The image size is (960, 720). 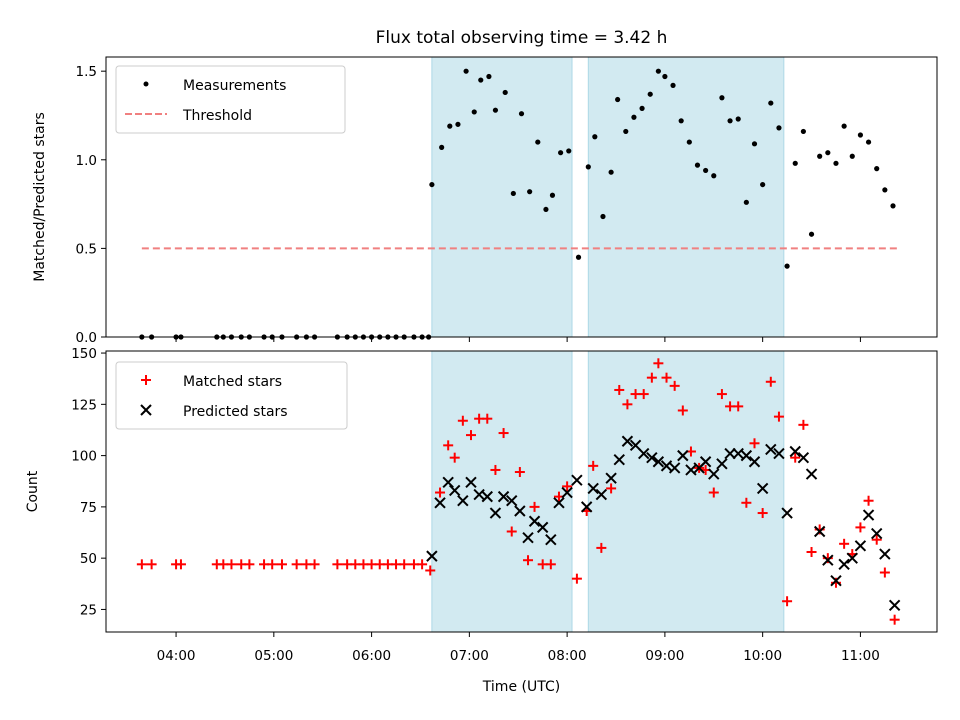 I want to click on x-axis-label: Time (UTC), so click(x=521, y=687).